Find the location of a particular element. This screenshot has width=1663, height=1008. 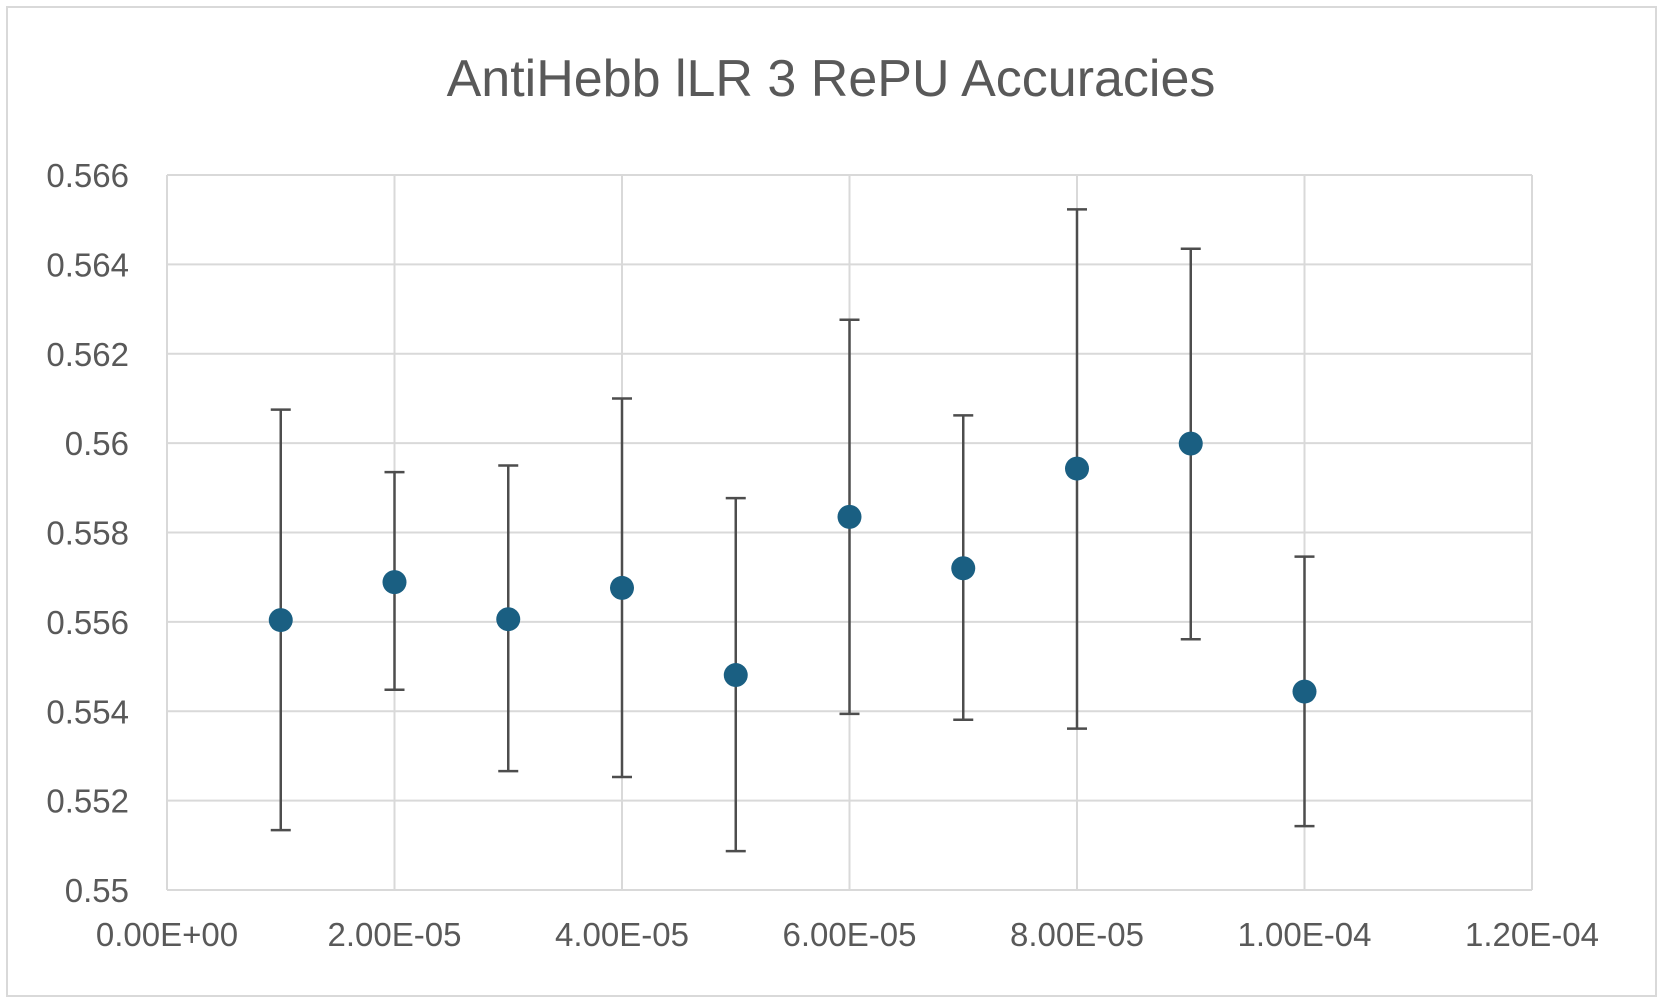

x-tick-label: 6.00E-05 is located at coordinates (850, 934).